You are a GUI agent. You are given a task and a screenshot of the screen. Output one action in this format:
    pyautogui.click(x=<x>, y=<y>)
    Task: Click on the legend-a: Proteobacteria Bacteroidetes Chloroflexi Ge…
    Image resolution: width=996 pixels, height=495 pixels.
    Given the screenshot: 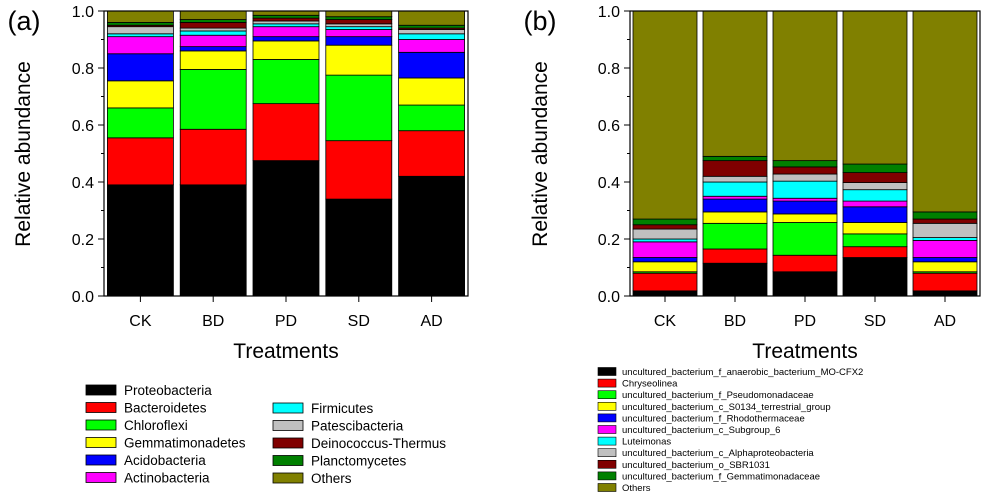 What is the action you would take?
    pyautogui.click(x=265, y=434)
    